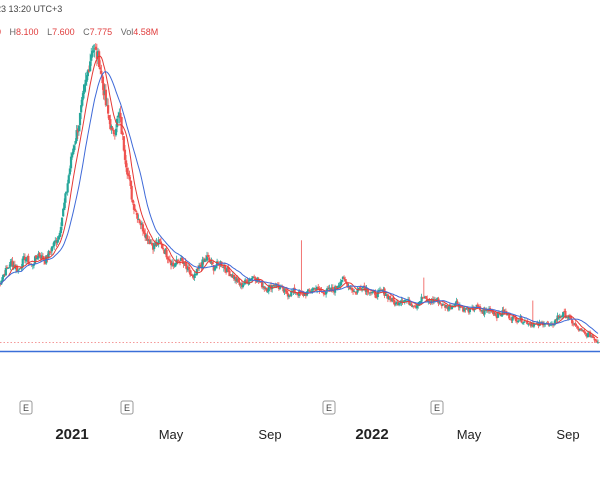 This screenshot has width=600, height=477. Describe the element at coordinates (567, 434) in the screenshot. I see `x-tick-label: Sep` at that location.